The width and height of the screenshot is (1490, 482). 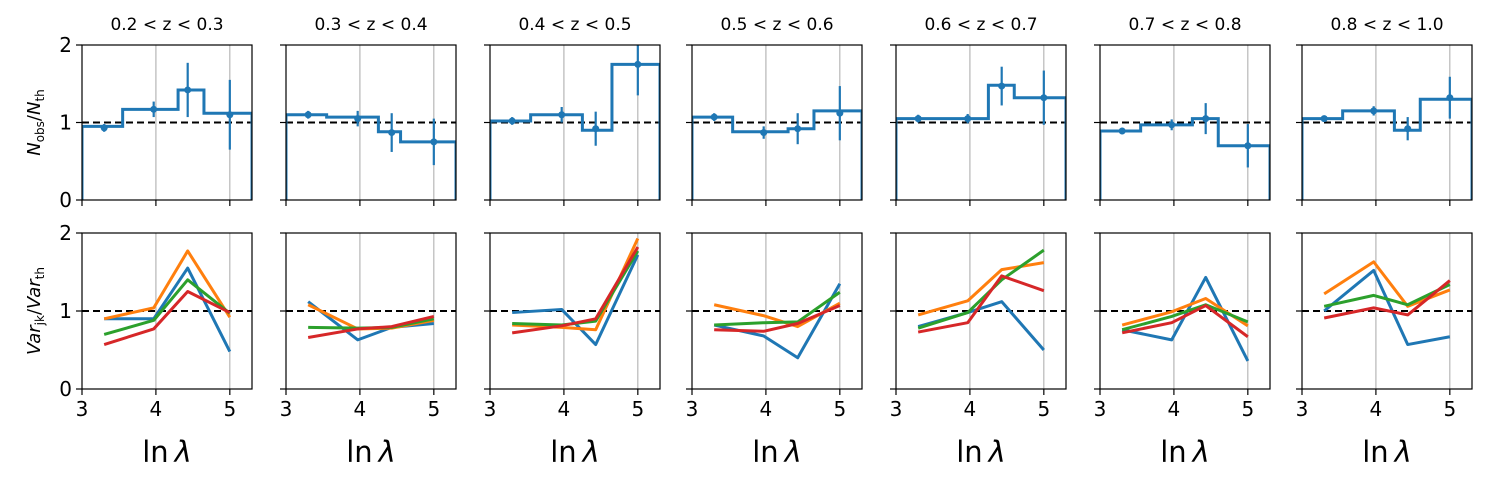 What do you see at coordinates (65, 123) in the screenshot?
I see `y-tick-label: 1` at bounding box center [65, 123].